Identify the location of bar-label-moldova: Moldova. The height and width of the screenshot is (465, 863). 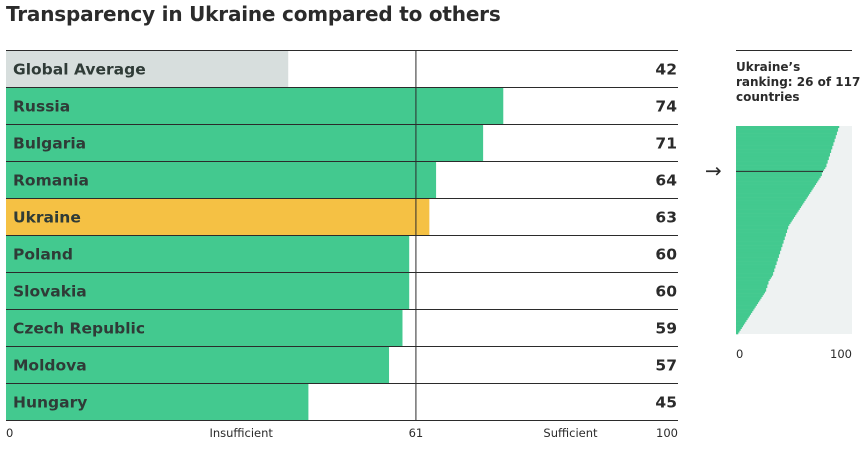
(50, 366).